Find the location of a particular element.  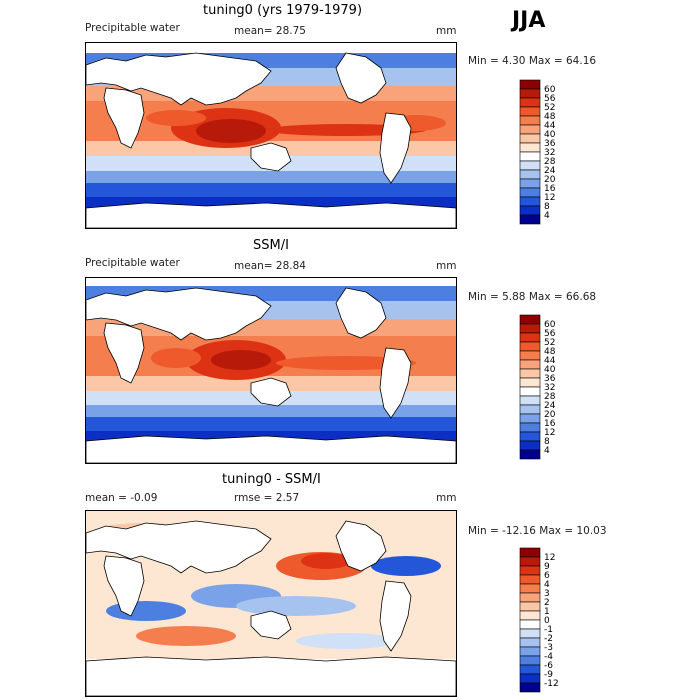

colorbar-diff: 12 9 6 4 3 2 1 0 -1 -2 -3 -4 -6 -9 -12 is located at coordinates (549, 620).